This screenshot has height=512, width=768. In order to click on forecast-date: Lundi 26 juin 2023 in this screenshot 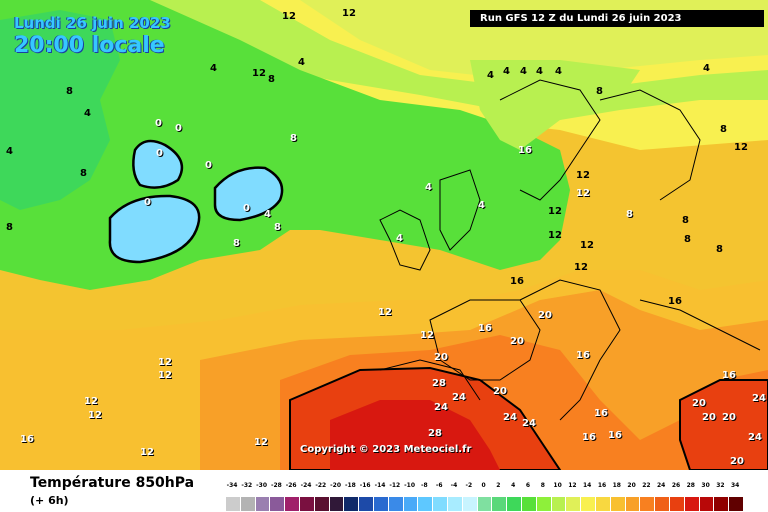, I will do `click(92, 23)`.